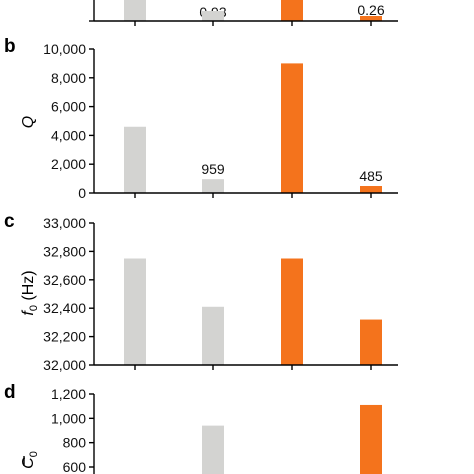  Describe the element at coordinates (28, 287) in the screenshot. I see `y-axis-label-c-rest: (Hz)` at that location.